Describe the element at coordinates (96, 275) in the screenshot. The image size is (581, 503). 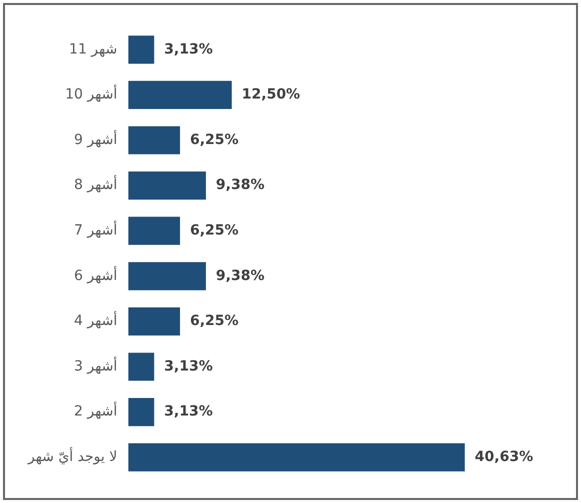
I see `y-tick-label: 6 أشهر` at that location.